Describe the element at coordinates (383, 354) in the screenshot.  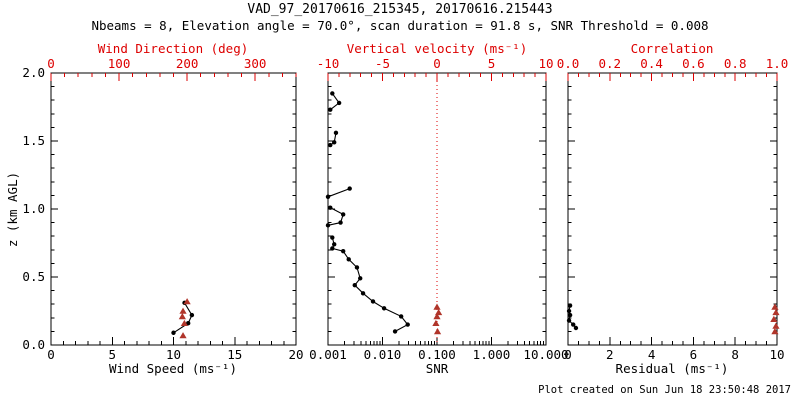
I see `bottom-tick-label: 0.010` at that location.